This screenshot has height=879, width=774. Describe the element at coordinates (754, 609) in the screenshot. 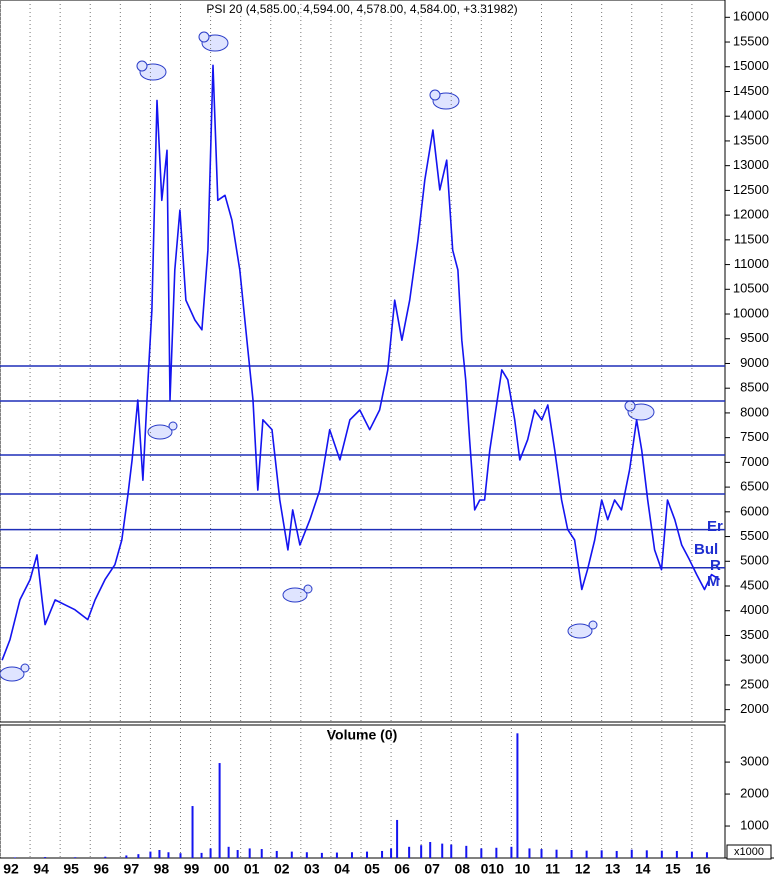

I see `y-tick-label: 4000` at that location.